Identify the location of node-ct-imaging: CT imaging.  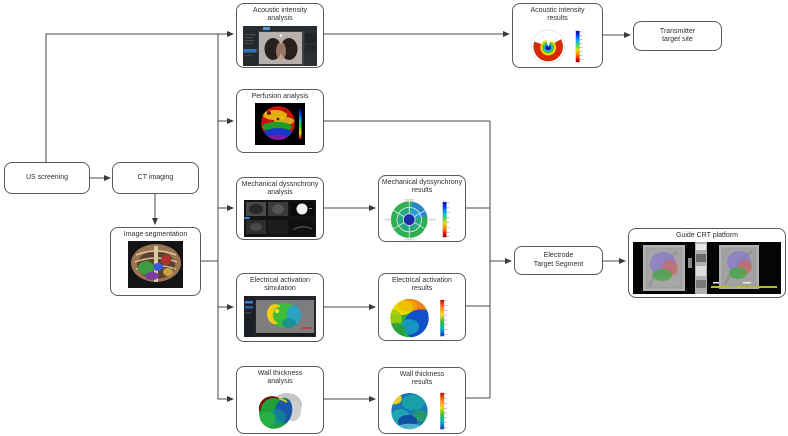
(155, 178).